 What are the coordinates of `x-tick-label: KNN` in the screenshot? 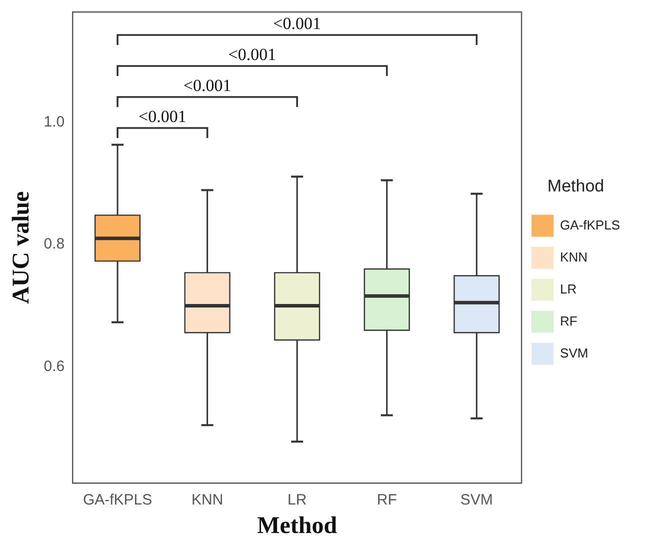 It's located at (207, 499).